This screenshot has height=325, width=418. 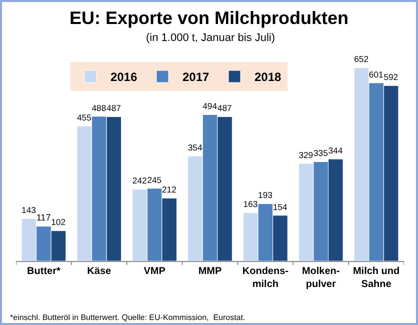 What do you see at coordinates (265, 278) in the screenshot?
I see `x-tick-label: Kondens- milch` at bounding box center [265, 278].